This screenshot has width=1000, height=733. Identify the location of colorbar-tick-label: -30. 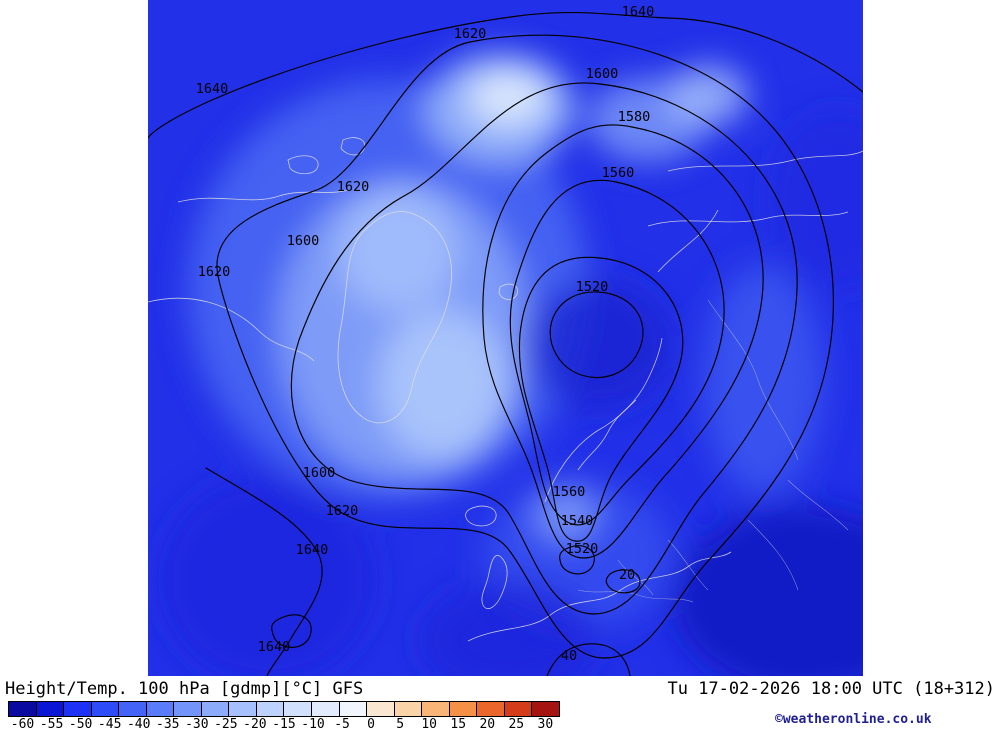
(197, 724).